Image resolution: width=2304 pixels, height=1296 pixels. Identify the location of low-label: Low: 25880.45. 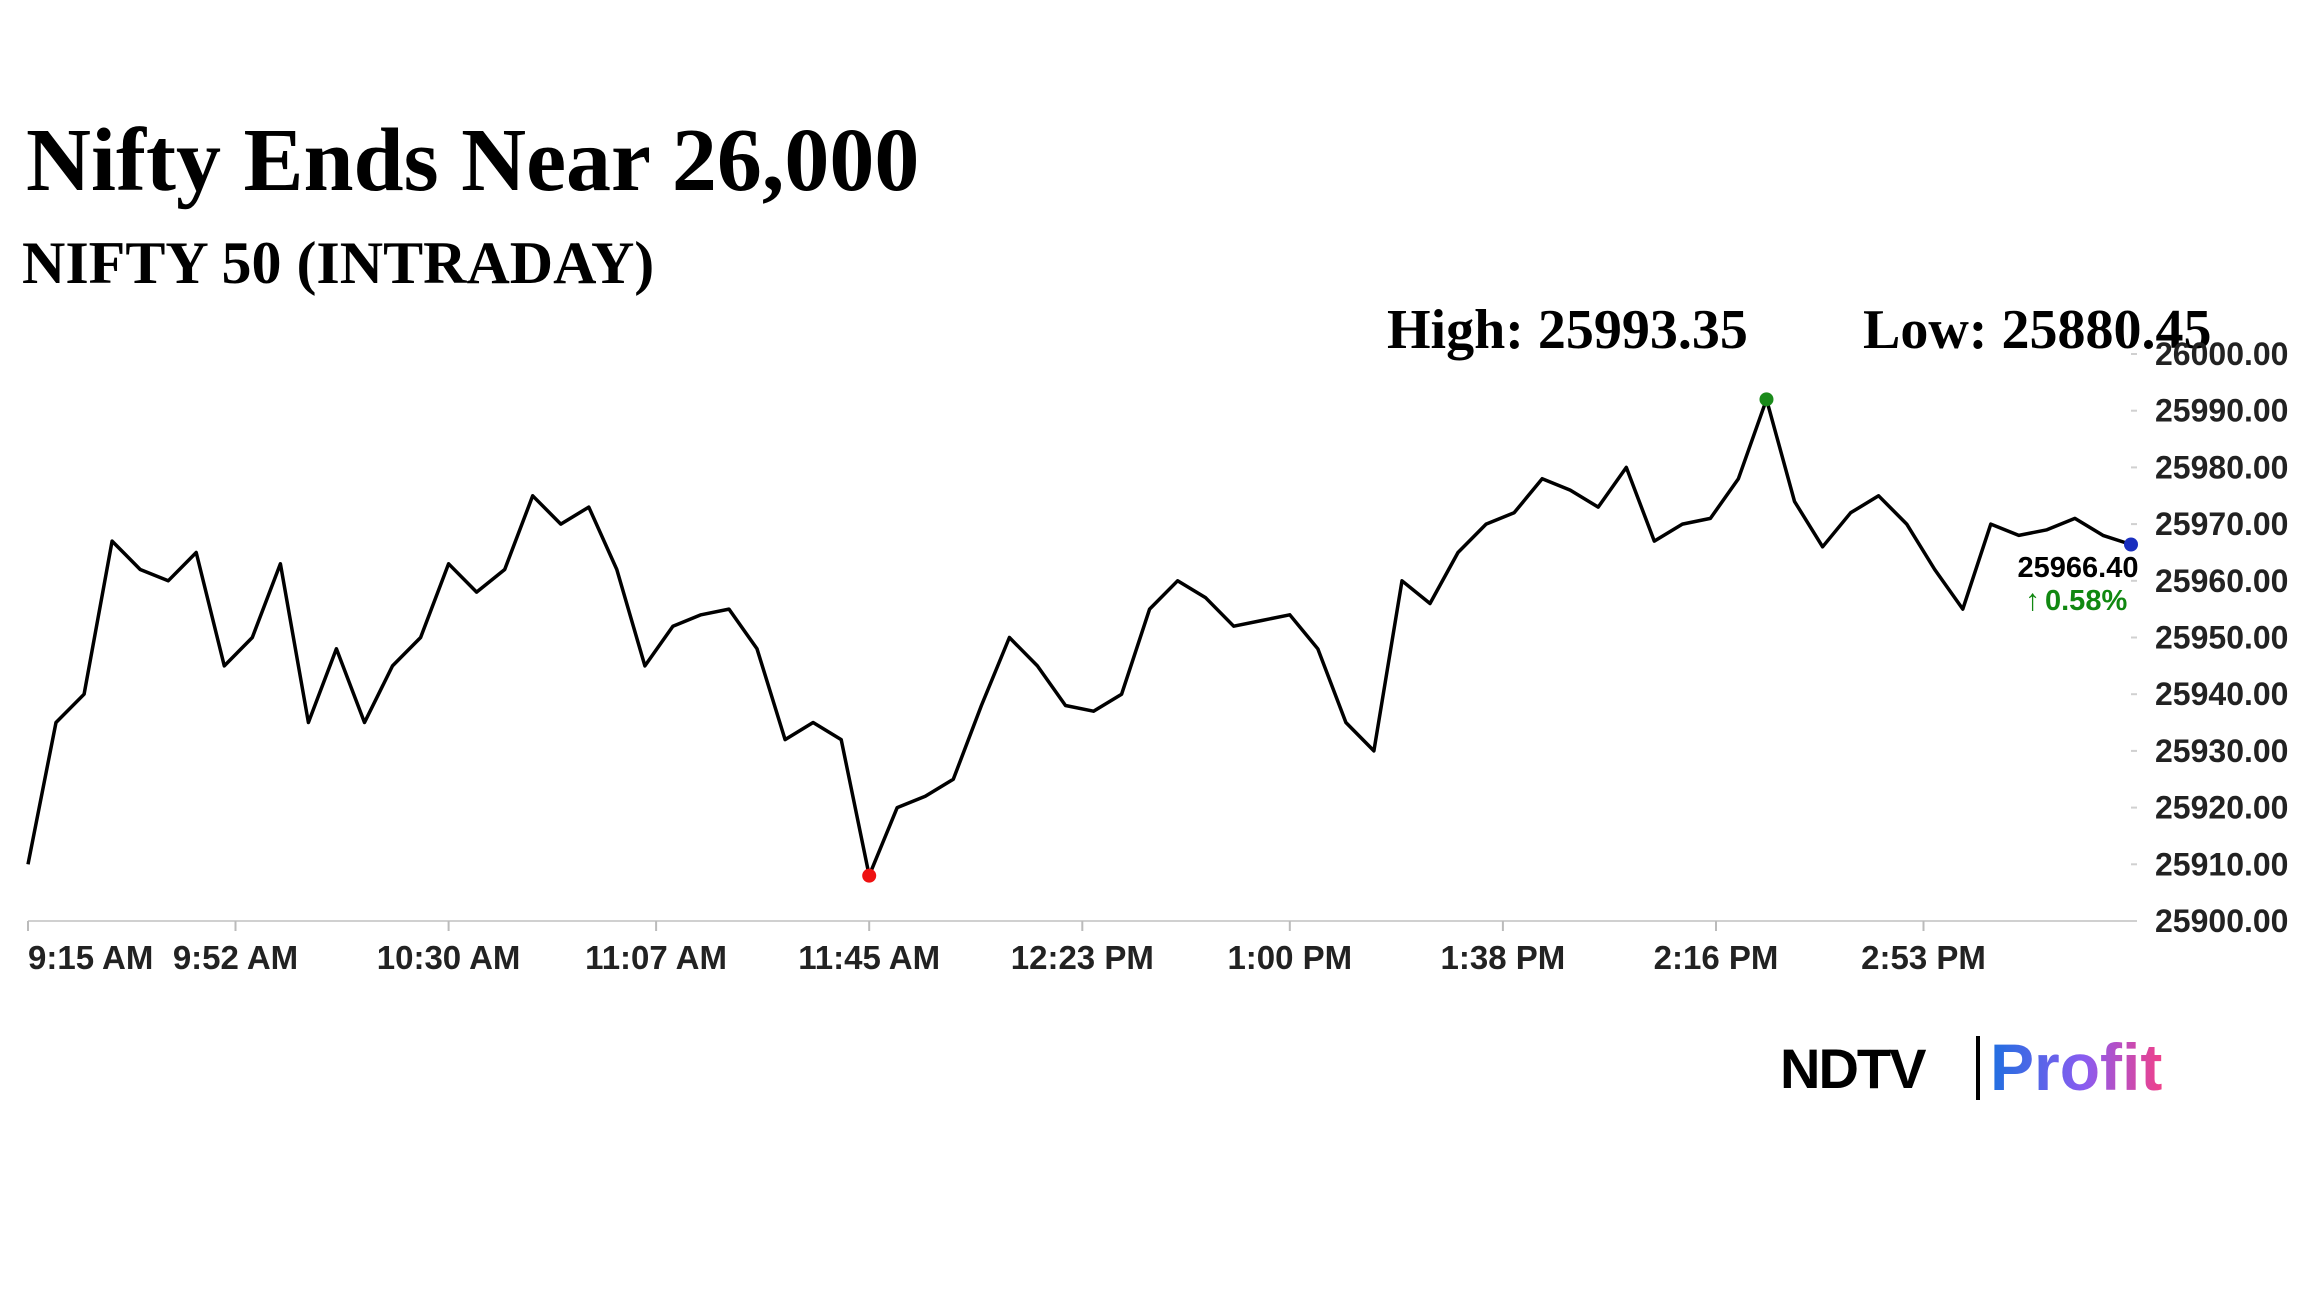
(2037, 330).